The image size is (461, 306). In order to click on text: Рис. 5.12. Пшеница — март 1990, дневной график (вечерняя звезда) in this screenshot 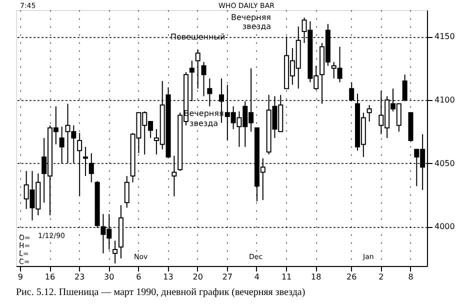, I will do `click(161, 292)`.